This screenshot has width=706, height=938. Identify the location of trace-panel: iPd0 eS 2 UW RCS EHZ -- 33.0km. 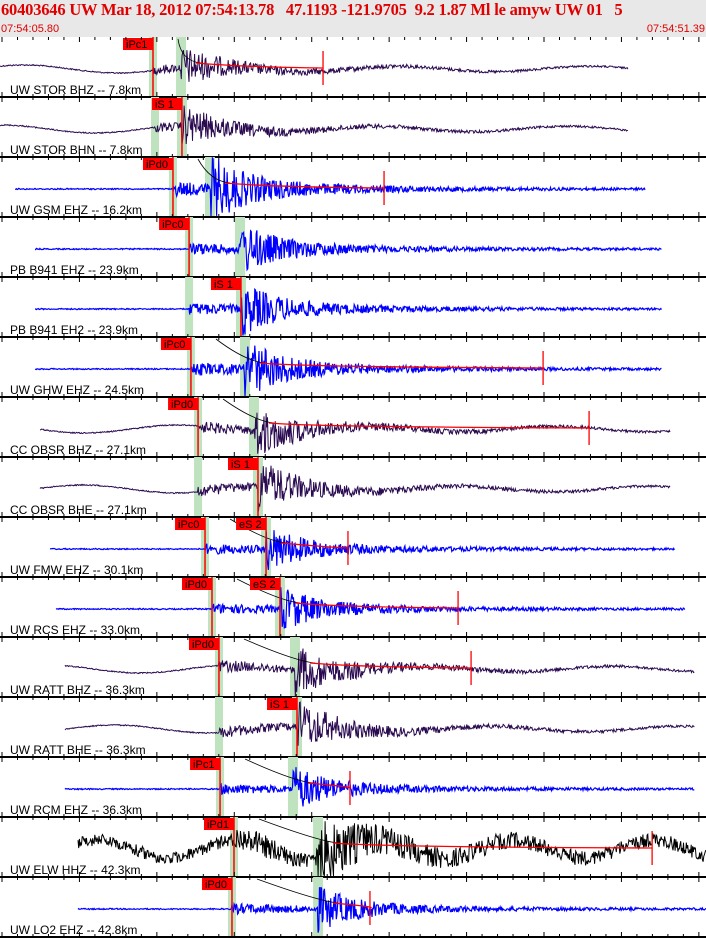
(353, 609).